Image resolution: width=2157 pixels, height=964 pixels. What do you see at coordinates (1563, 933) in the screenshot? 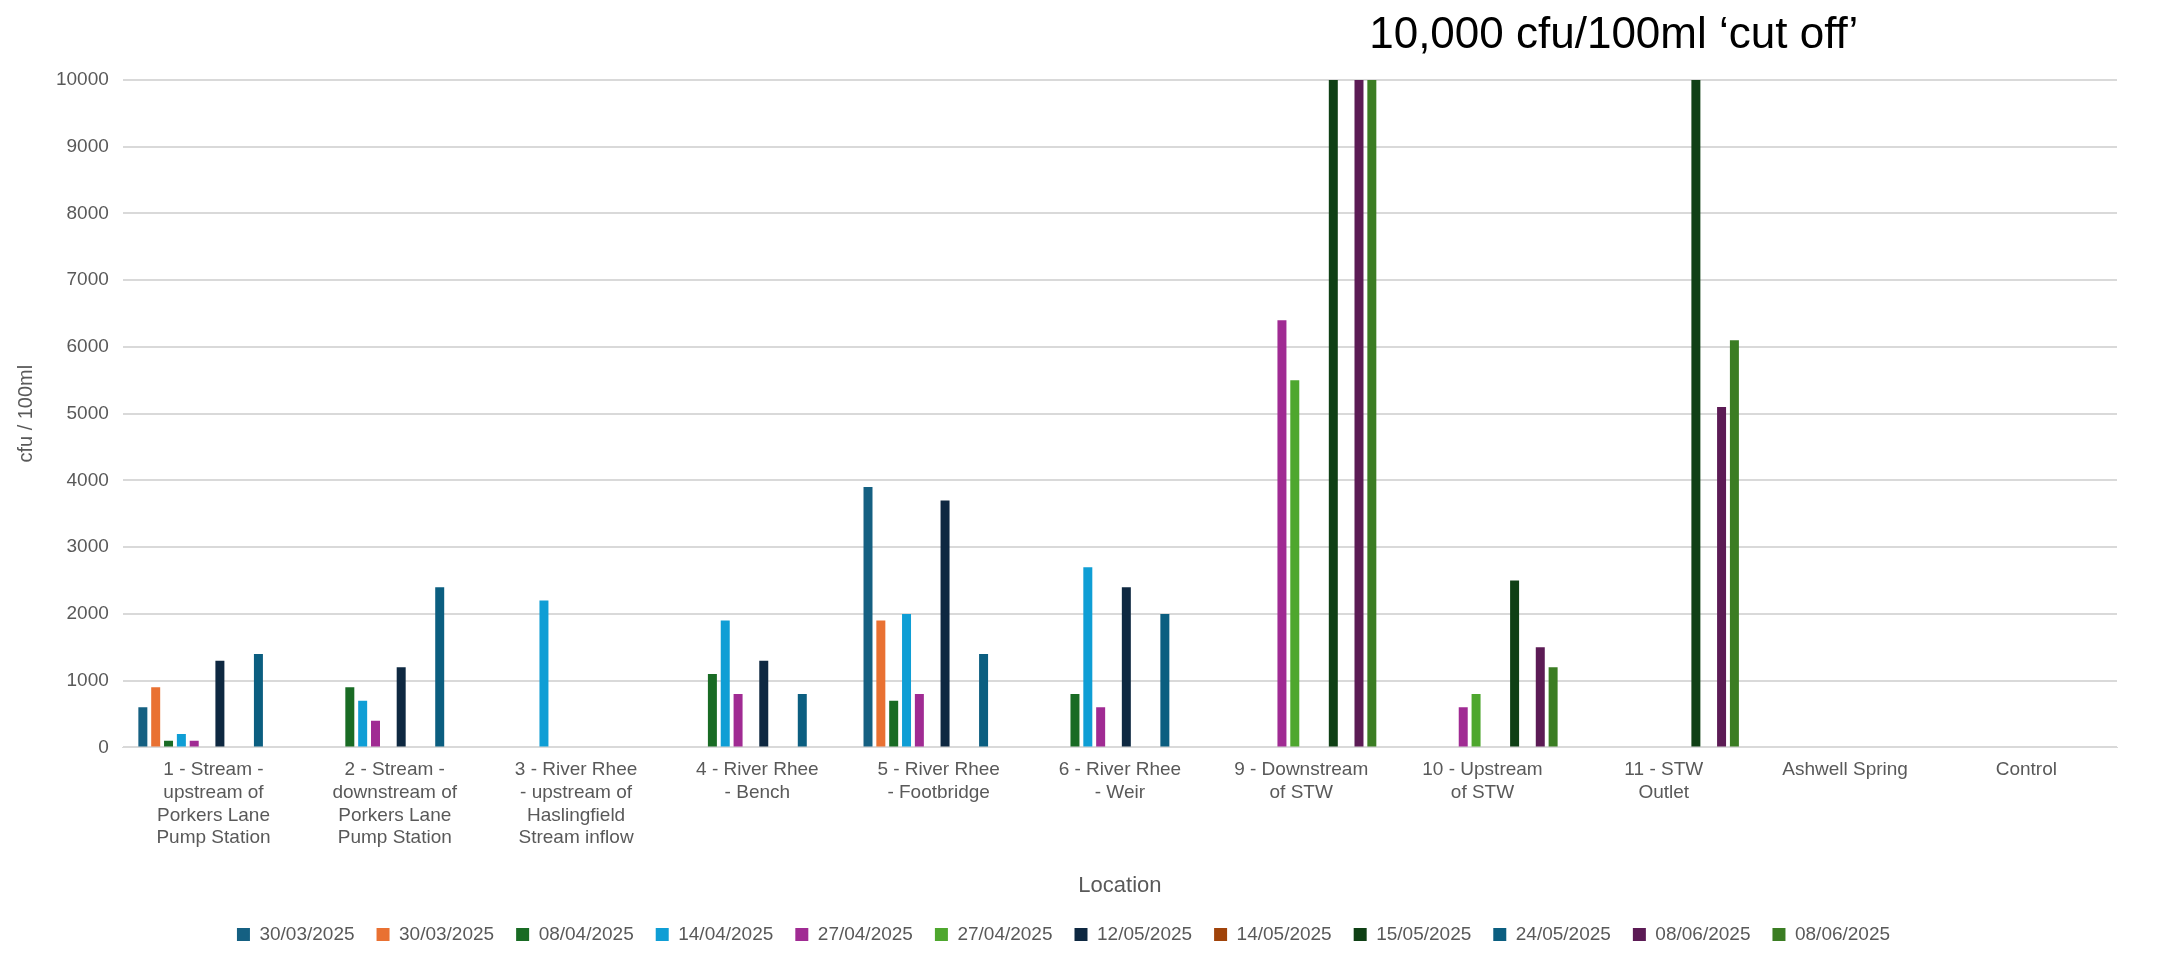
I see `legend-label: 24/05/2025` at bounding box center [1563, 933].